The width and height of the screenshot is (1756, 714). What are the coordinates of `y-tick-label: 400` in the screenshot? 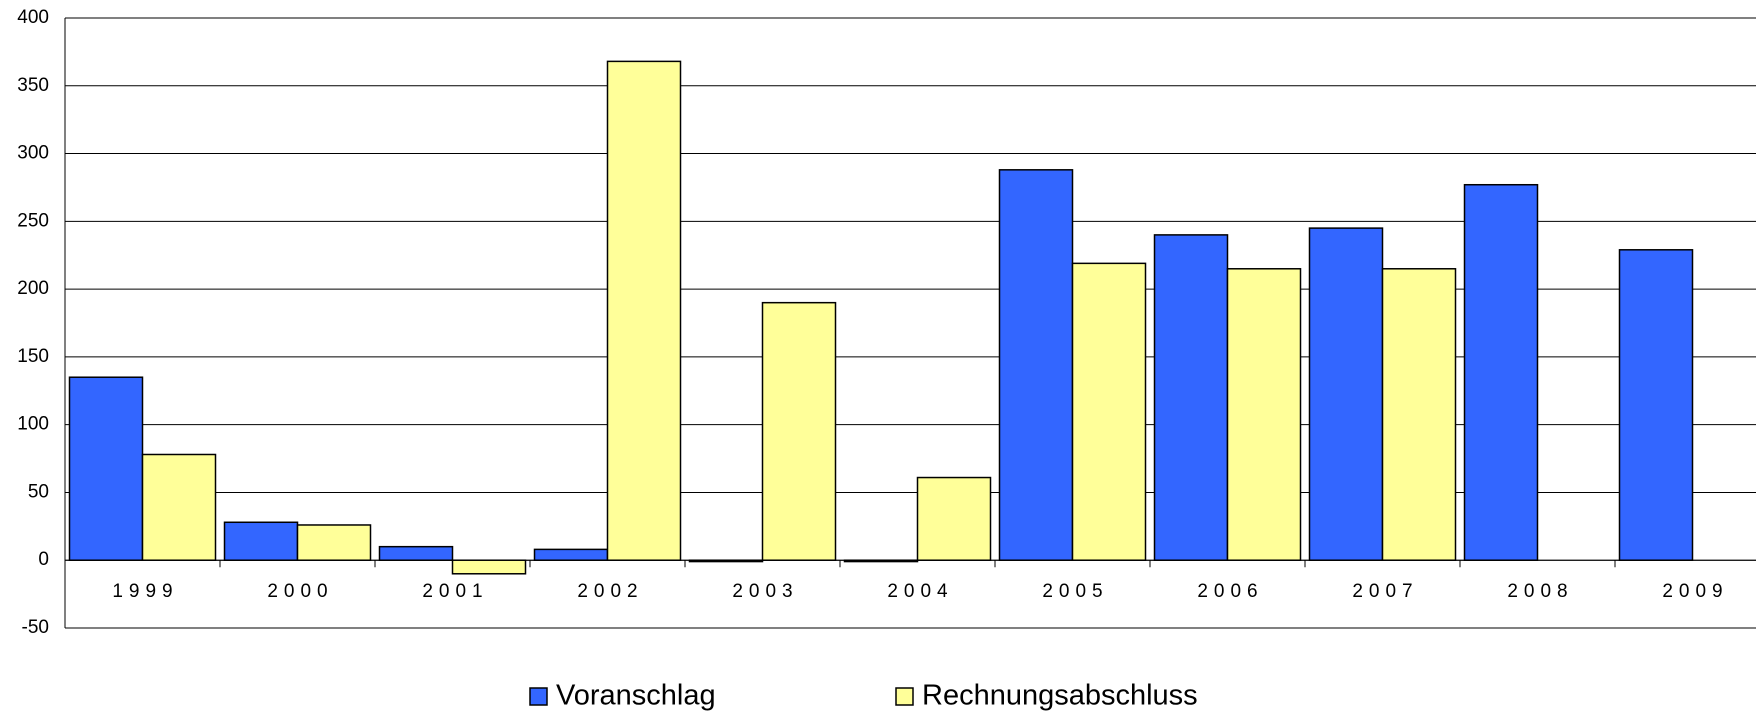 It's located at (33, 17).